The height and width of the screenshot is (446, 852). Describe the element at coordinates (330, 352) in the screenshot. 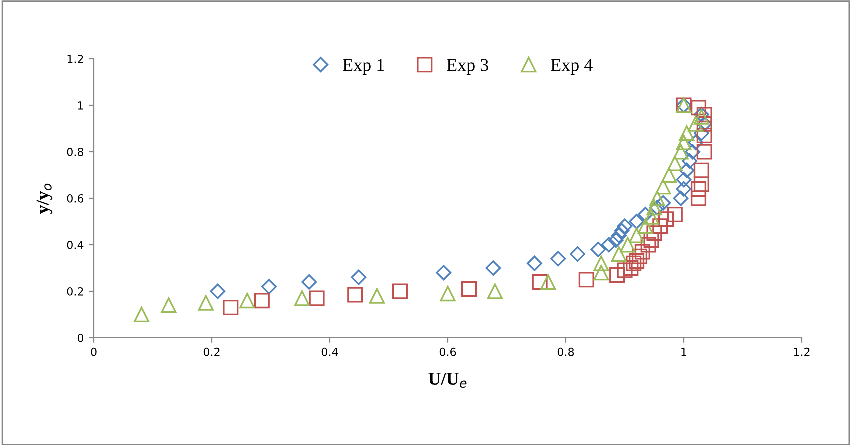

I see `x-tick-label: 0.4` at that location.